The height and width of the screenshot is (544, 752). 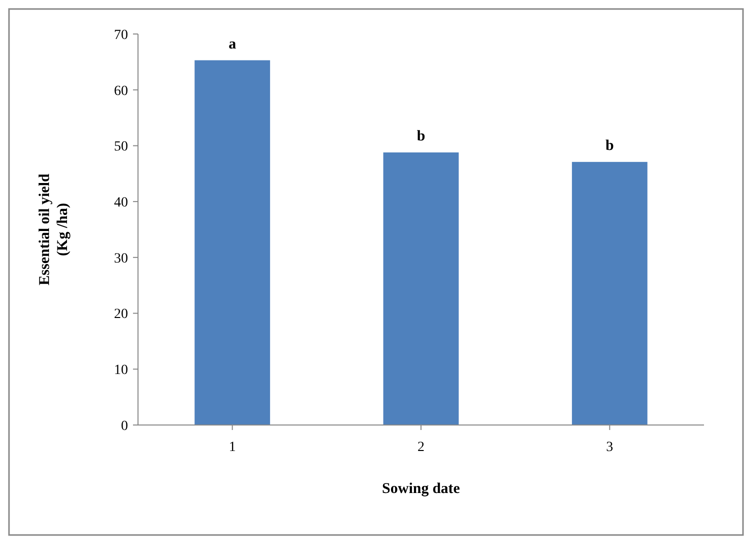 What do you see at coordinates (54, 229) in the screenshot?
I see `y-axis-title: Essential oil yield (Kg /ha)` at bounding box center [54, 229].